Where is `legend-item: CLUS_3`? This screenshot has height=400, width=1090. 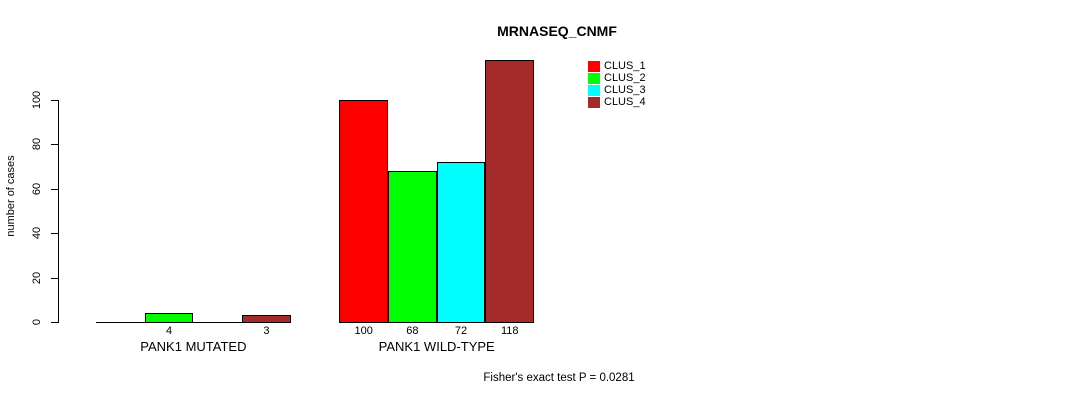
legend-item: CLUS_3 is located at coordinates (617, 90).